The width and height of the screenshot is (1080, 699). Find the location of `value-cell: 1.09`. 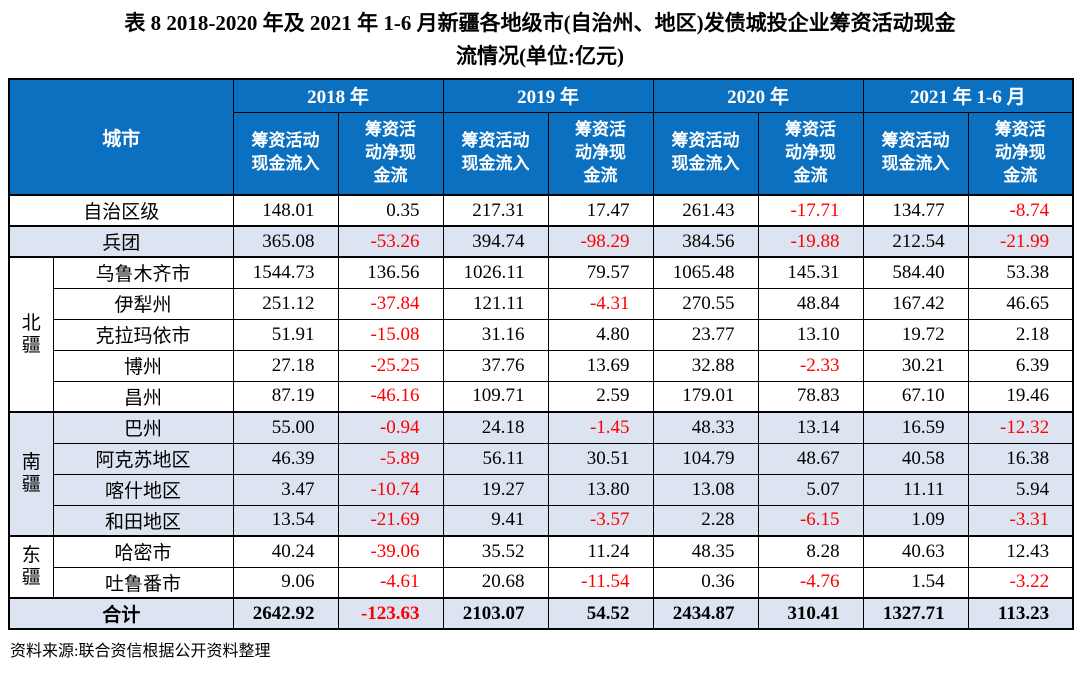

value-cell: 1.09 is located at coordinates (915, 520).